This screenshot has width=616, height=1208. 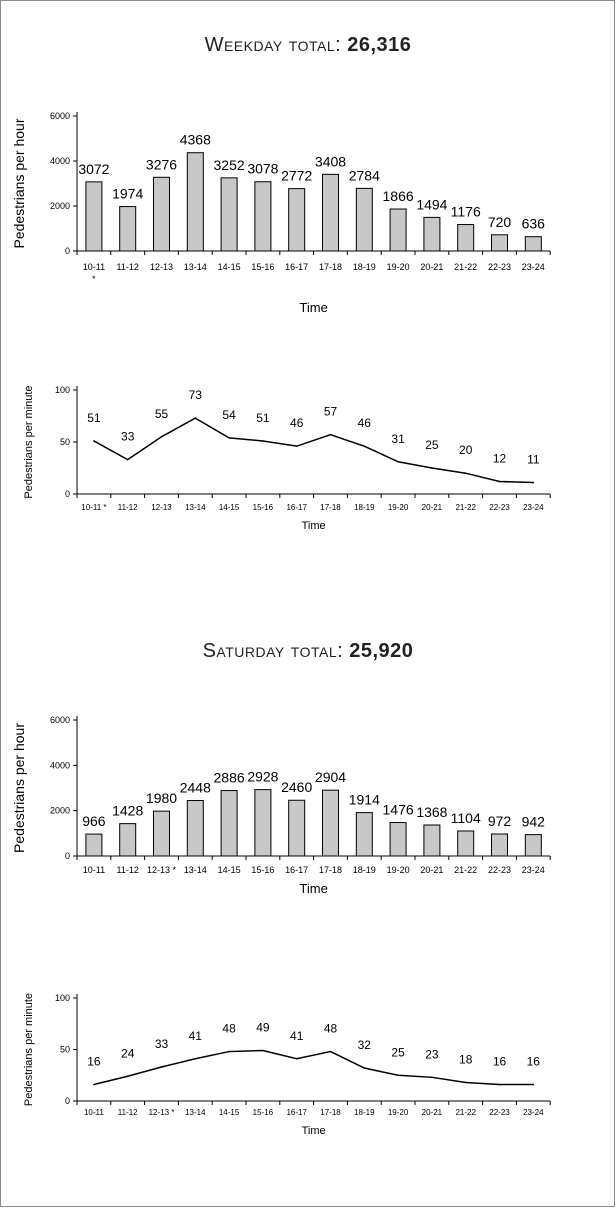 I want to click on chart3-data-label: 24, so click(x=128, y=1053).